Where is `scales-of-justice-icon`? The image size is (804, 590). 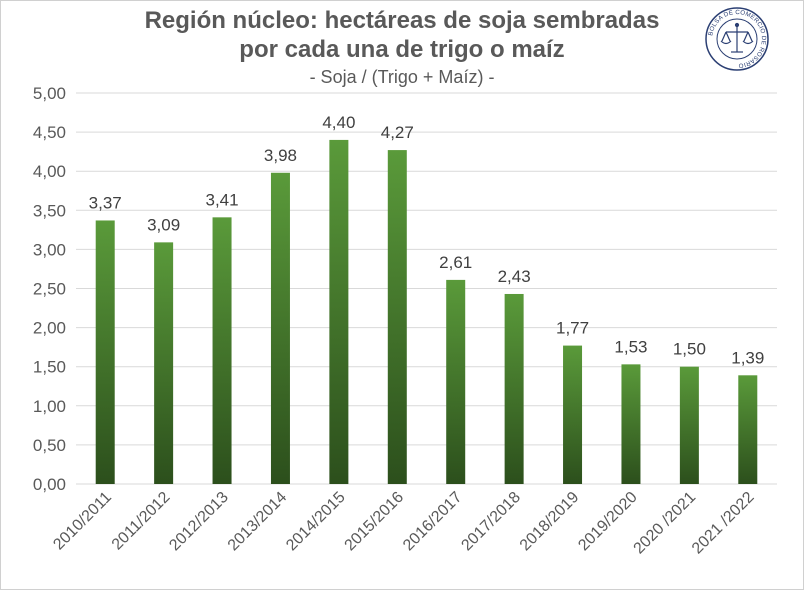
scales-of-justice-icon is located at coordinates (737, 37).